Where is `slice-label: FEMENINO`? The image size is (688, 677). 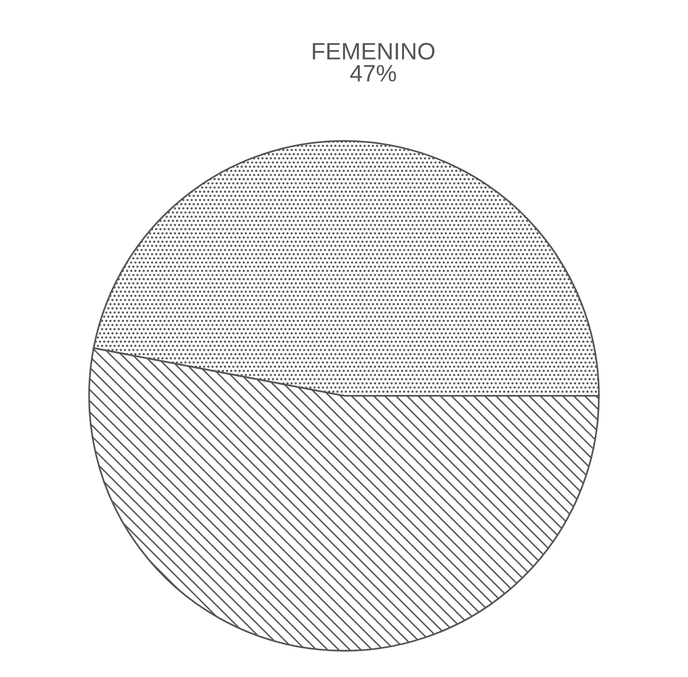 slice-label: FEMENINO is located at coordinates (373, 51).